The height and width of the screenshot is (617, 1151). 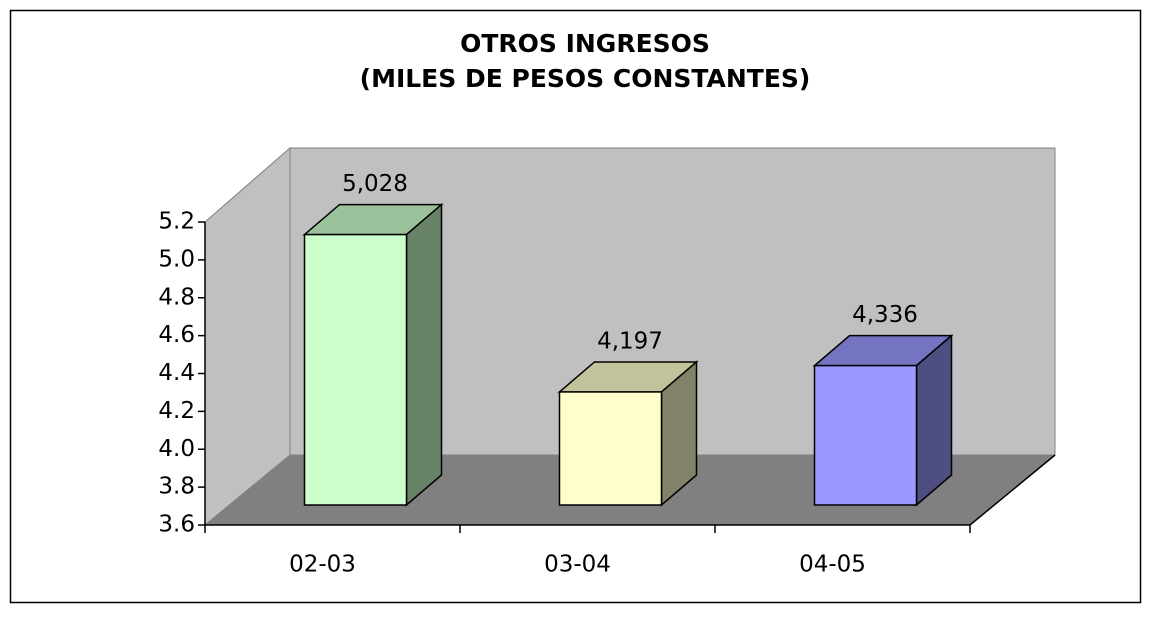 What do you see at coordinates (630, 341) in the screenshot?
I see `value-label: 4,197` at bounding box center [630, 341].